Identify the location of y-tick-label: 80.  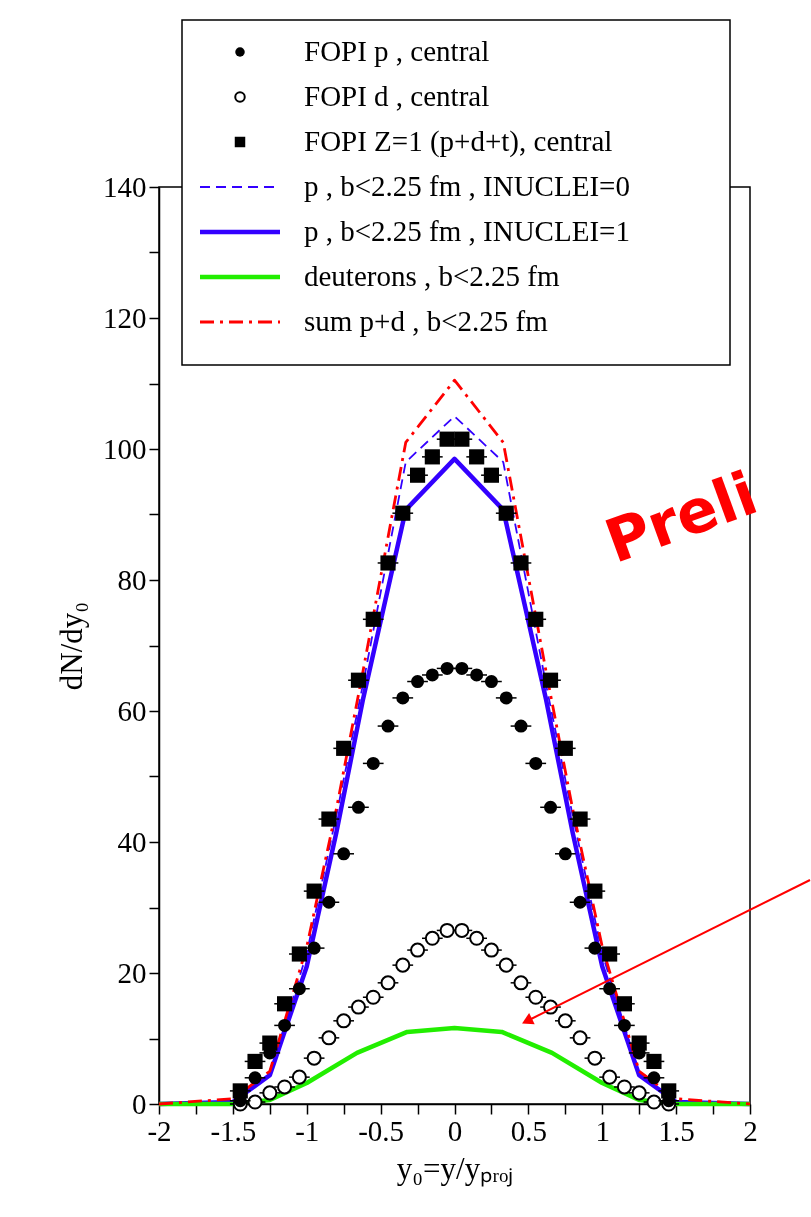
(132, 579).